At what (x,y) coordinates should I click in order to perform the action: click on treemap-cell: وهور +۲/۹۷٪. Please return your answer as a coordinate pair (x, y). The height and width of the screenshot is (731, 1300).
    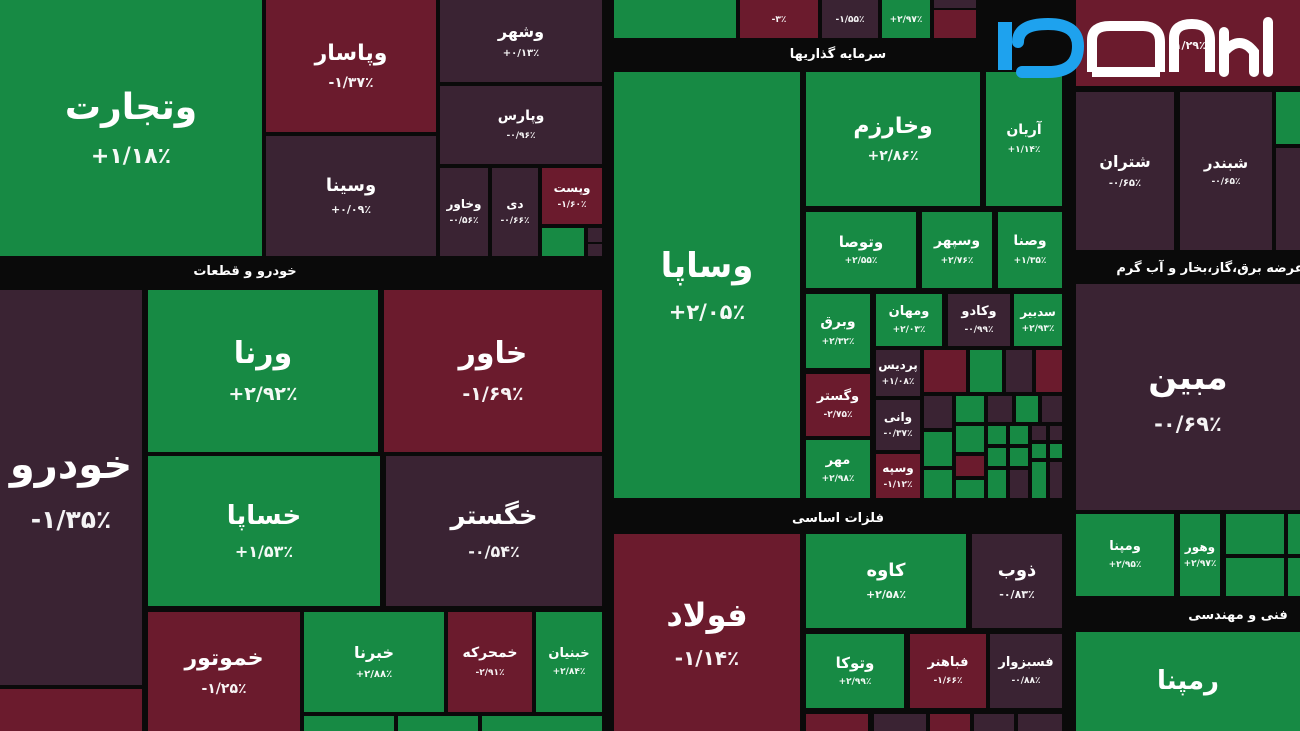
    Looking at the image, I should click on (1200, 555).